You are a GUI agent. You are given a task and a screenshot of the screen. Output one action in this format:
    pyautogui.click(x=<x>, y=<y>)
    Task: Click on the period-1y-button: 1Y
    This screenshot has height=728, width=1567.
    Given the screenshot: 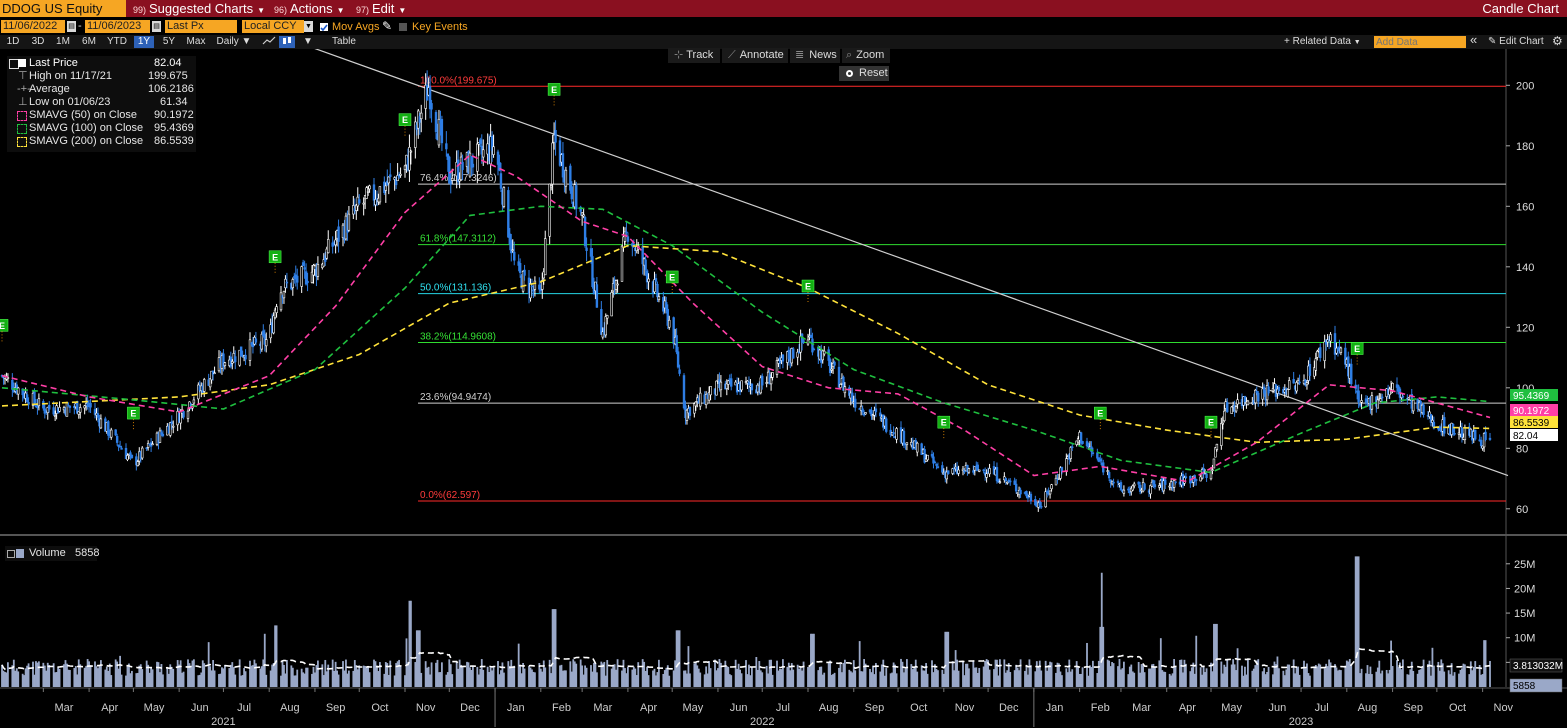 What is the action you would take?
    pyautogui.click(x=144, y=42)
    